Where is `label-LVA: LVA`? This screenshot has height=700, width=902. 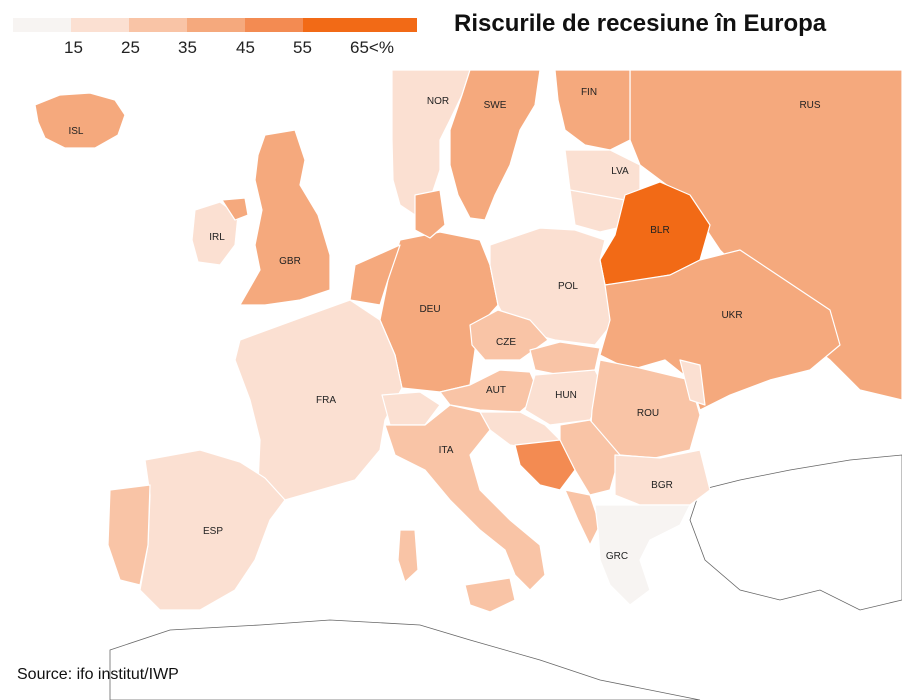 label-LVA: LVA is located at coordinates (620, 171).